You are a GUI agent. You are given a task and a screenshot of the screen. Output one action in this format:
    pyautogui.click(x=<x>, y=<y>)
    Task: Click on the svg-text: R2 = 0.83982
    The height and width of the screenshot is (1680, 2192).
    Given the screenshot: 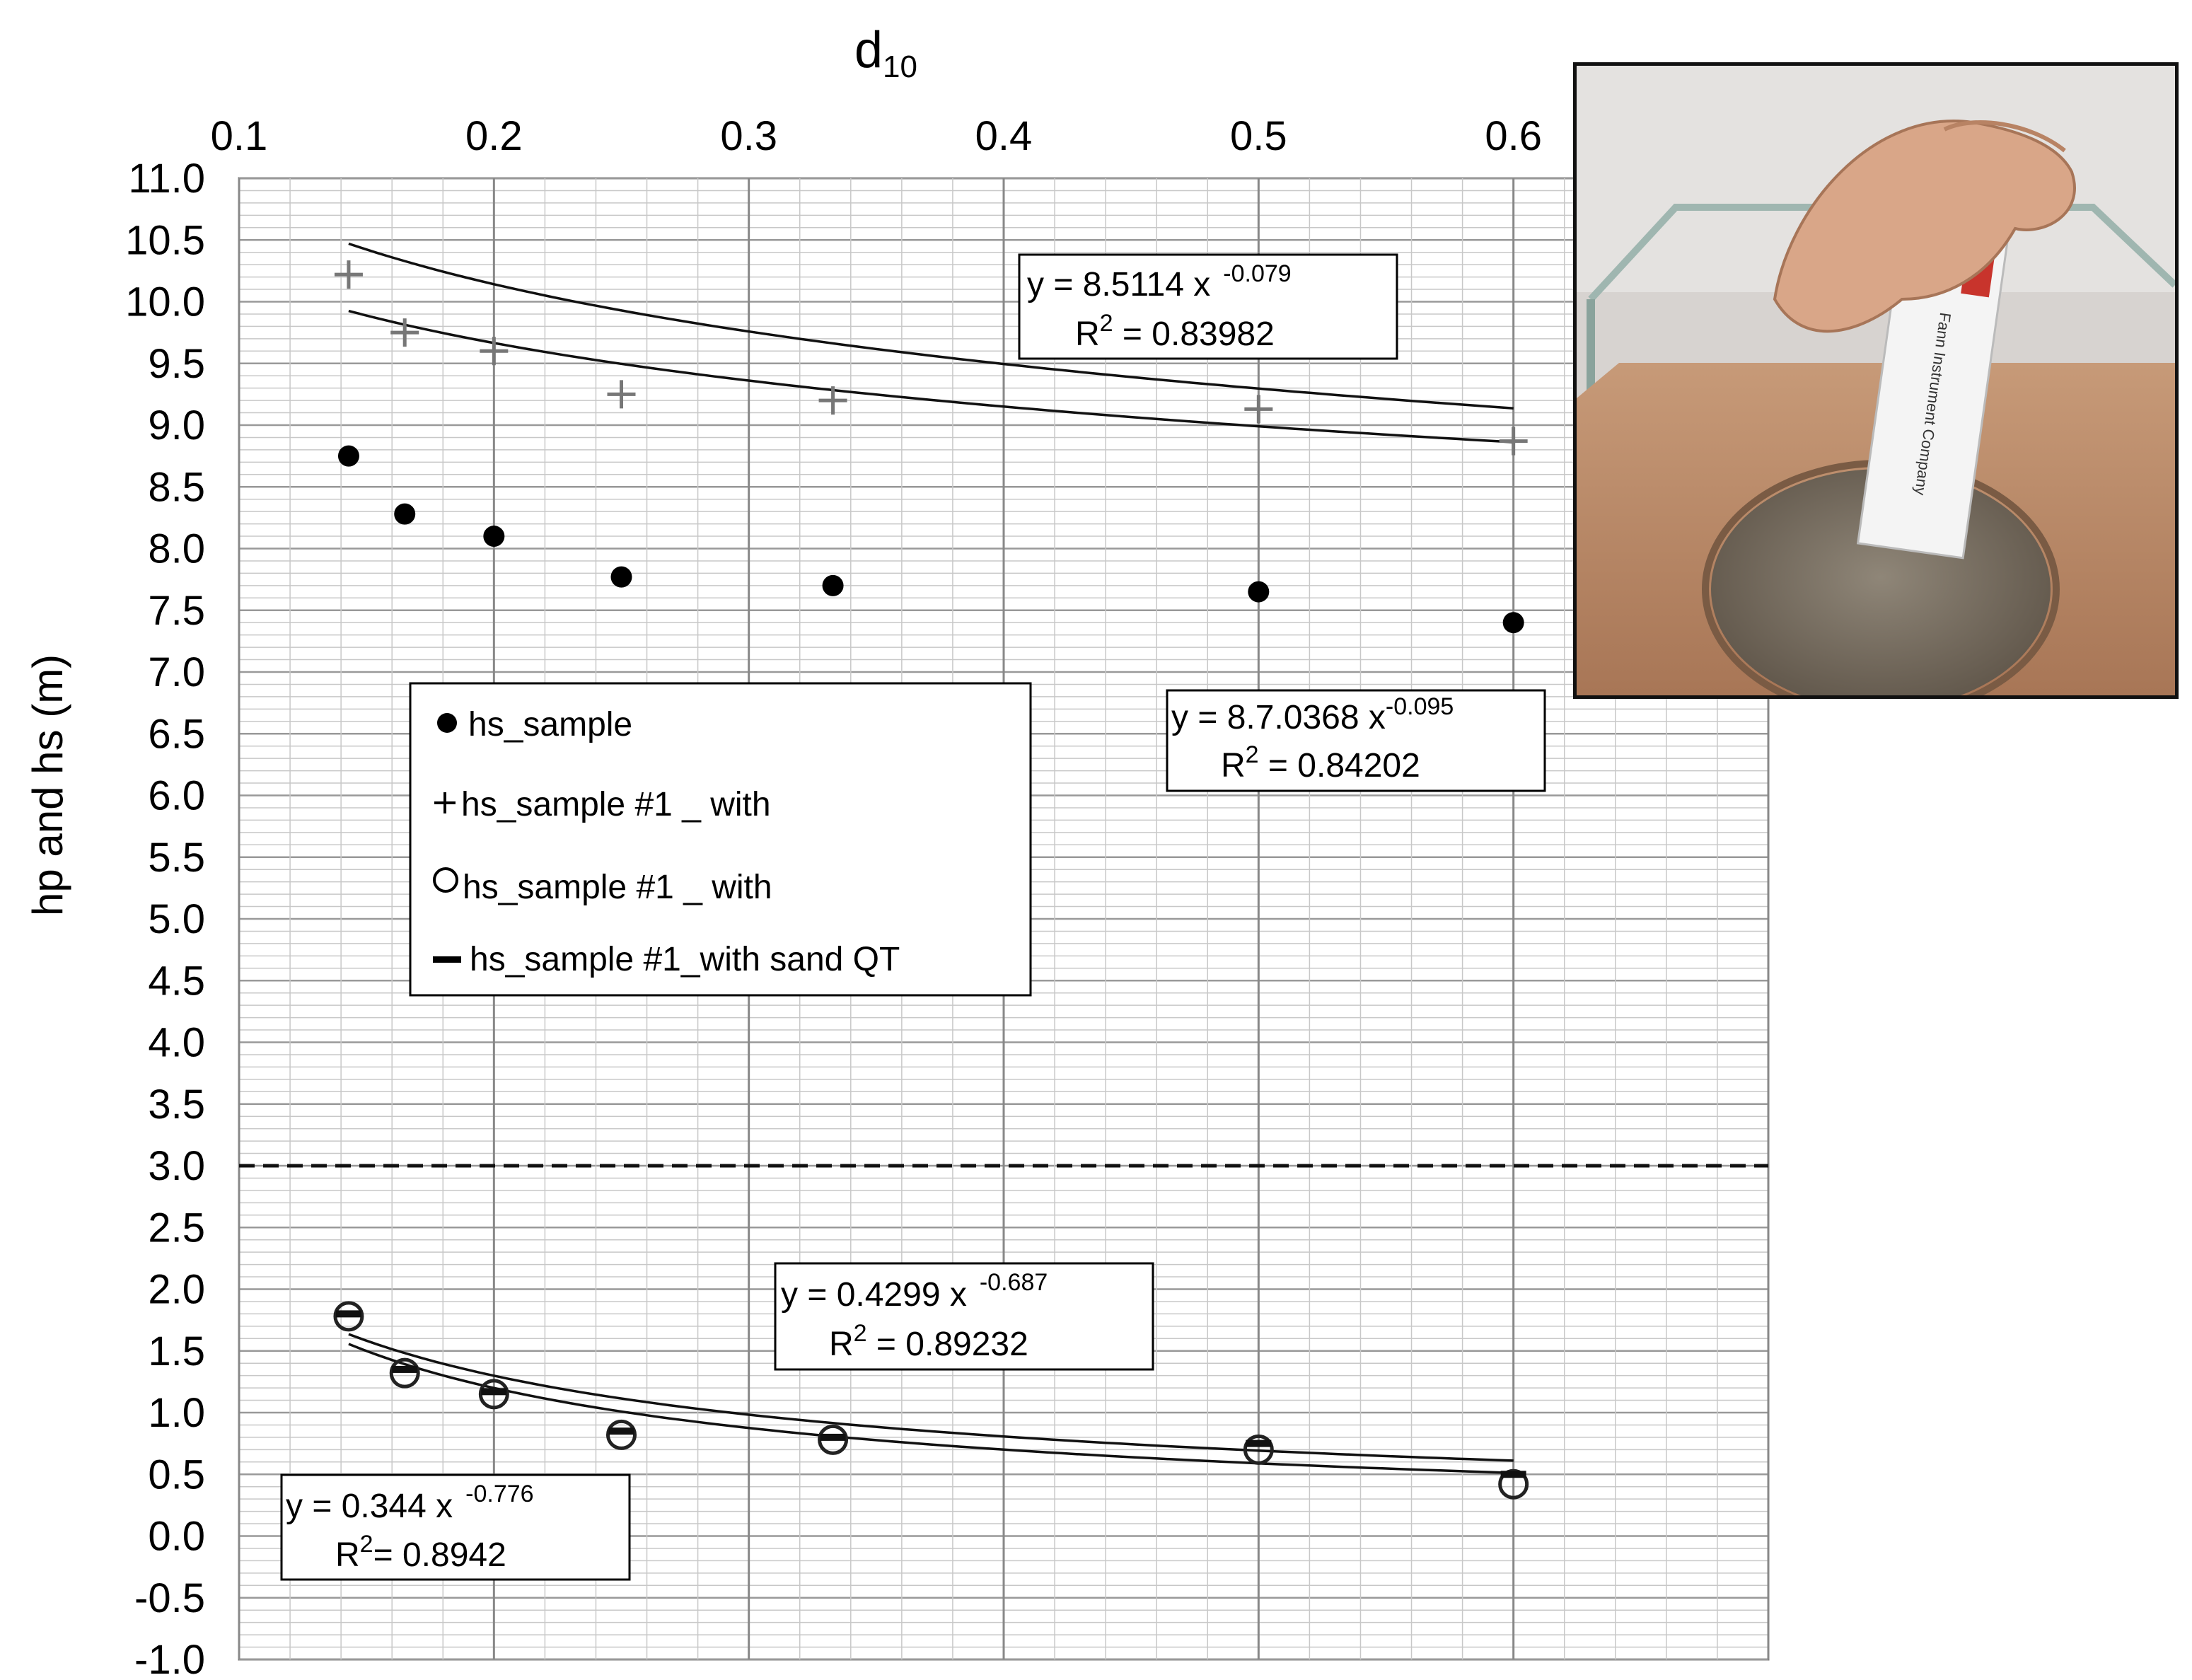 What is the action you would take?
    pyautogui.click(x=1175, y=331)
    